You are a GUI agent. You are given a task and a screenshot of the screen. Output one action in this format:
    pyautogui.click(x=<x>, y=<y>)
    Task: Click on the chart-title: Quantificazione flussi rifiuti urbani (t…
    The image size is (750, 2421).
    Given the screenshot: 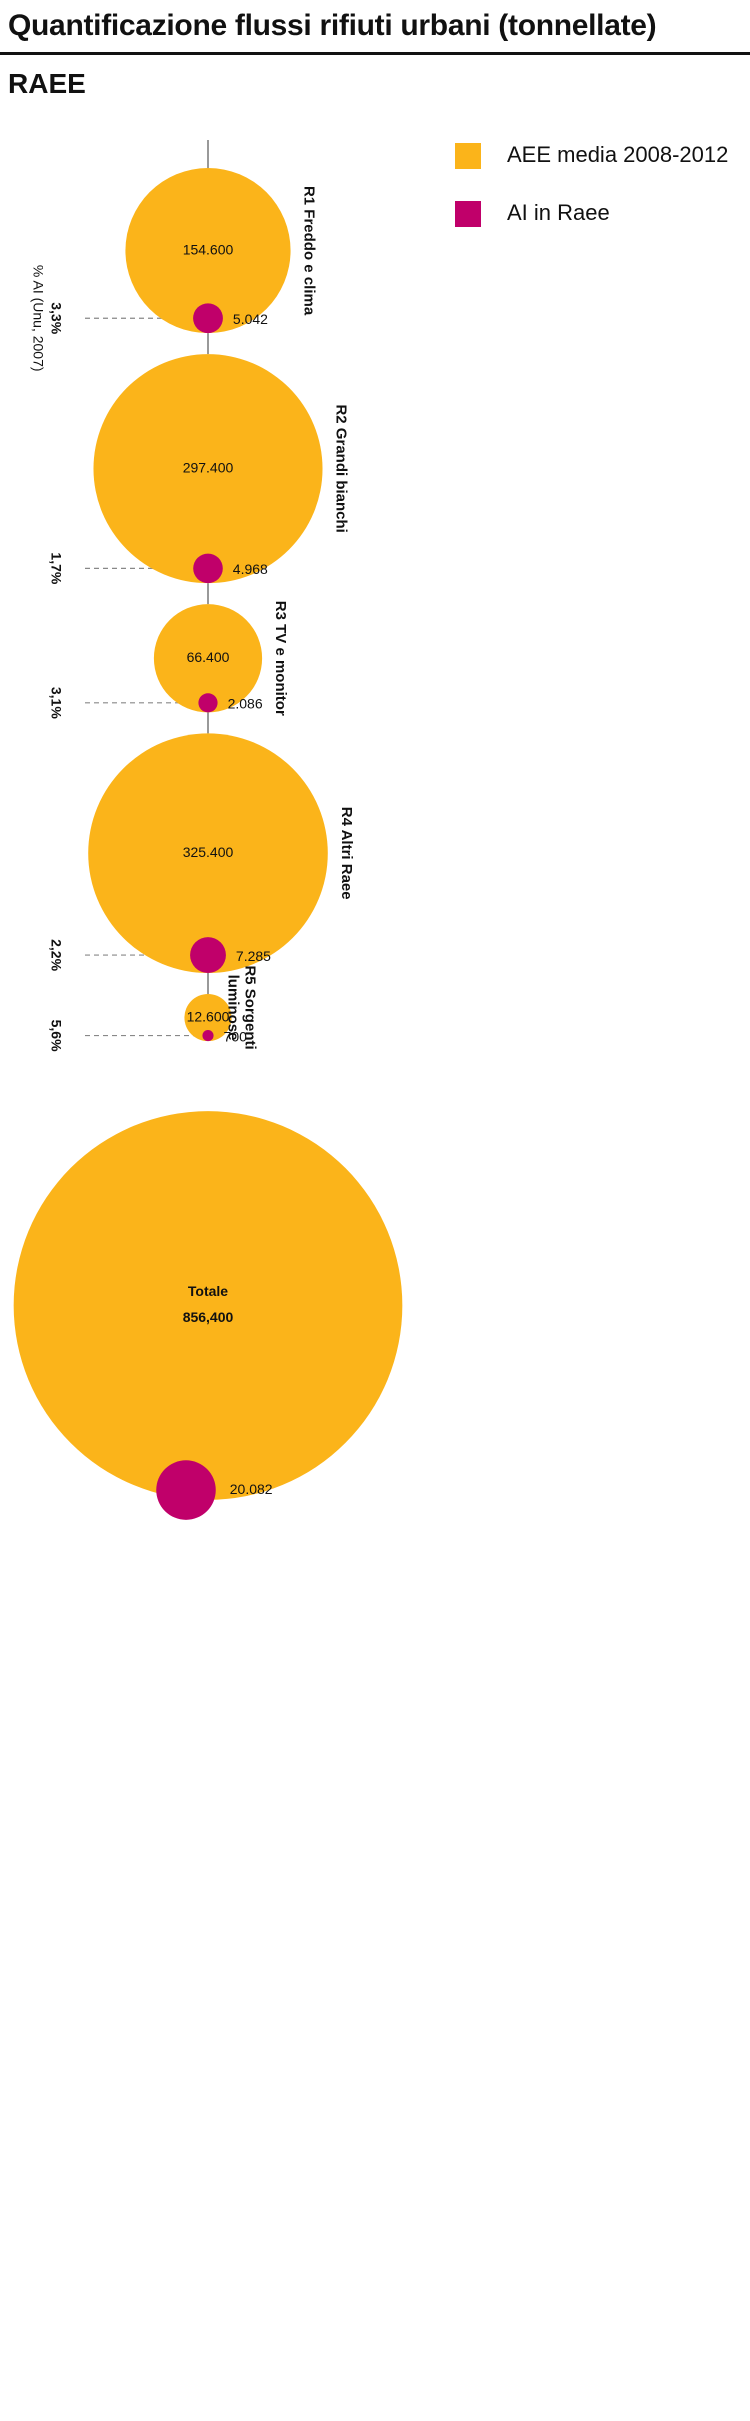 What is the action you would take?
    pyautogui.click(x=332, y=25)
    